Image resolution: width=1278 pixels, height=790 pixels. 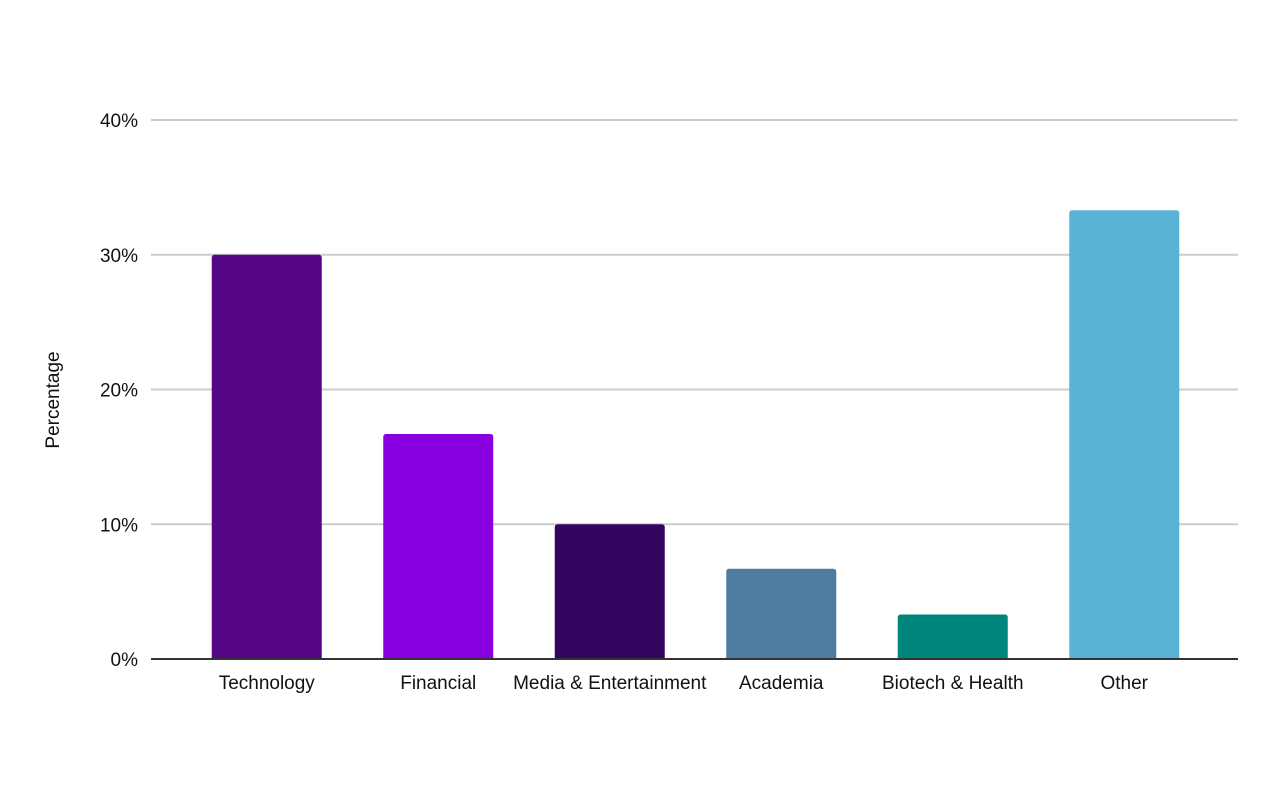 I want to click on y-tick-label: 20%, so click(x=119, y=391).